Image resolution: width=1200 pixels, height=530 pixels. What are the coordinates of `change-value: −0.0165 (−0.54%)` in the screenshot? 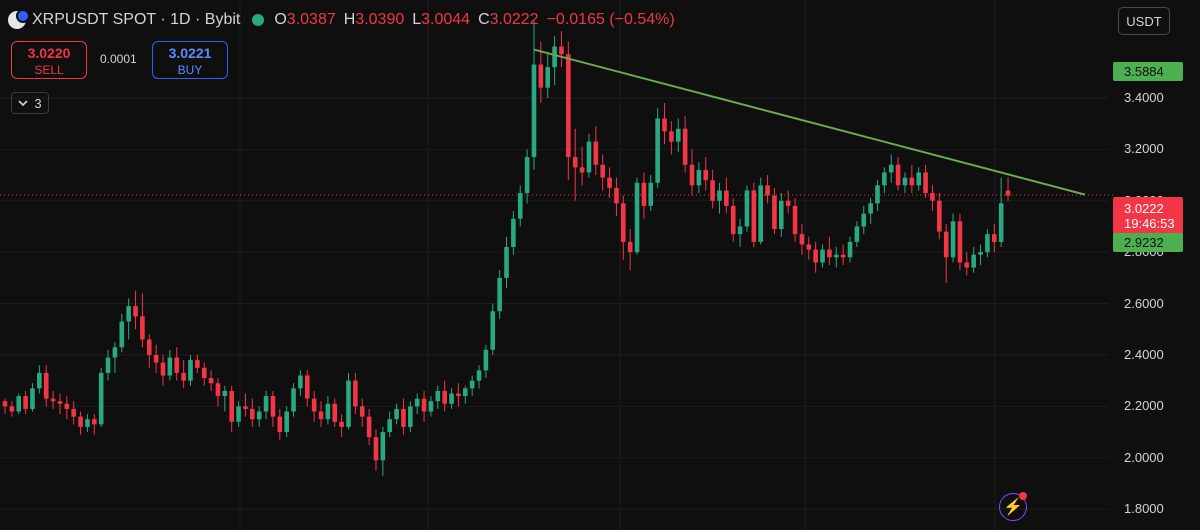 It's located at (610, 19).